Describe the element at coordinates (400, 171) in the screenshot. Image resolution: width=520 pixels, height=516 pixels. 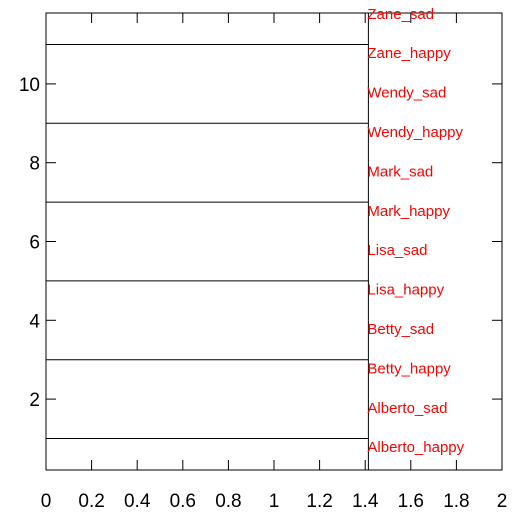
I see `leaf-label: Mark_sad` at that location.